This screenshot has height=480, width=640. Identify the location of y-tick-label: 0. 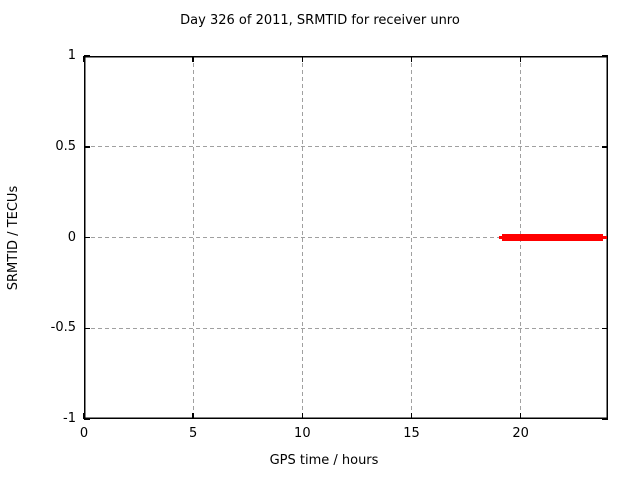
(71, 237).